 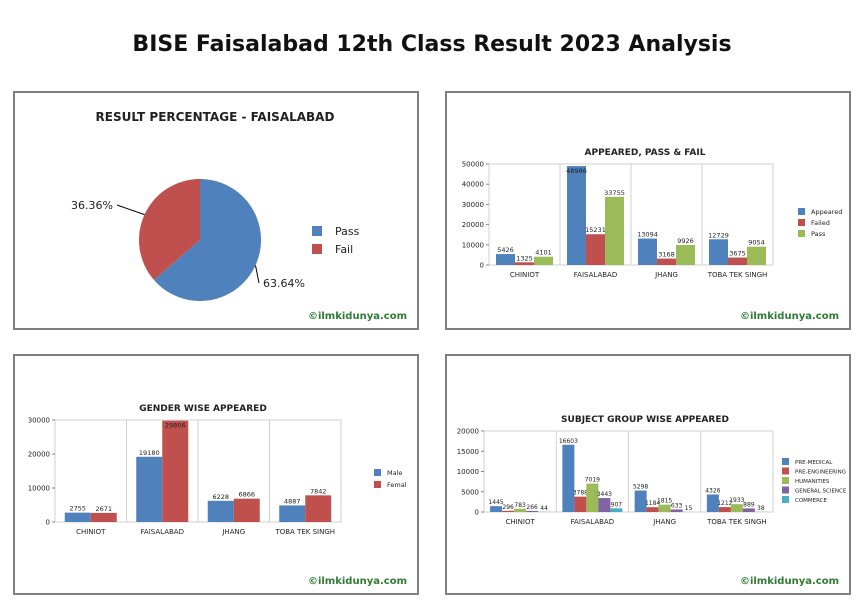 I want to click on x-tick-label: TOBA TEK SINGH, so click(x=304, y=532).